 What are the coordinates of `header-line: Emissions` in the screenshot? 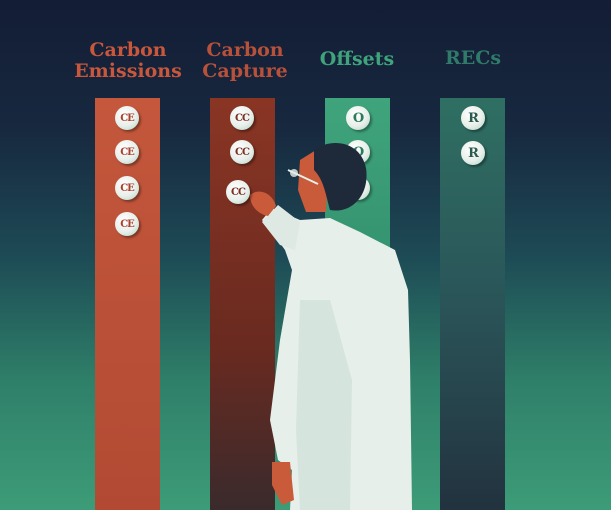 It's located at (128, 71).